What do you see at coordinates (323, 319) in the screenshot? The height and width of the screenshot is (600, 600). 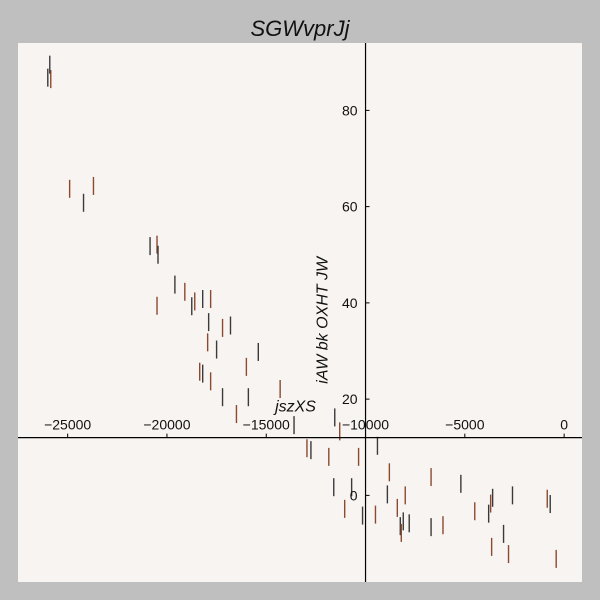 I see `y-axis-label: iAW bk OXHT JW` at bounding box center [323, 319].